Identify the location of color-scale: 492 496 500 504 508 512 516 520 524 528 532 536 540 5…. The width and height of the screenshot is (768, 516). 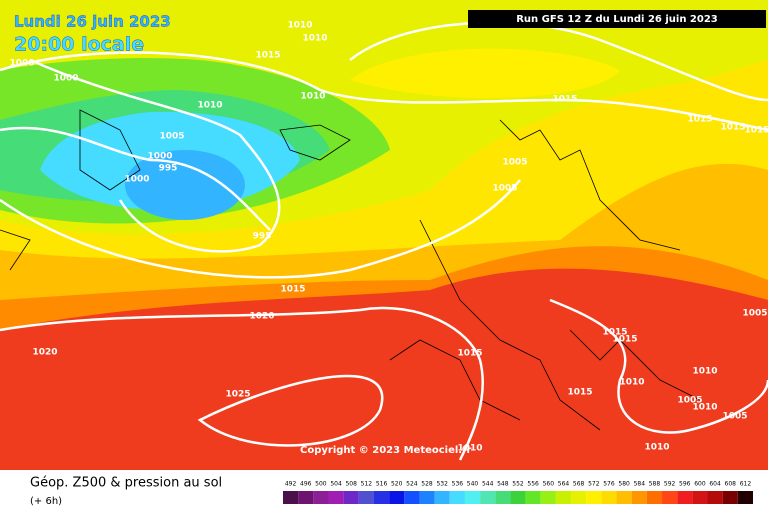
(518, 492).